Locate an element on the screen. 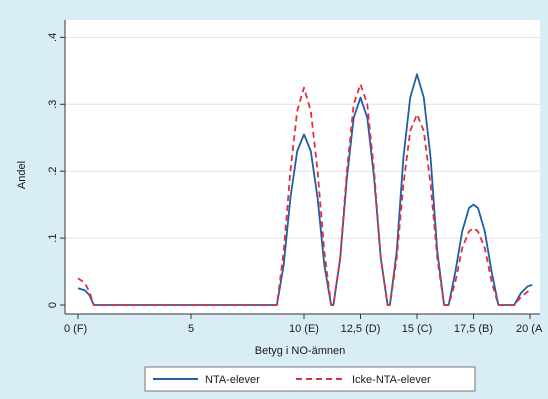 The width and height of the screenshot is (548, 399). x-tick-label: 17,5 (B) is located at coordinates (473, 329).